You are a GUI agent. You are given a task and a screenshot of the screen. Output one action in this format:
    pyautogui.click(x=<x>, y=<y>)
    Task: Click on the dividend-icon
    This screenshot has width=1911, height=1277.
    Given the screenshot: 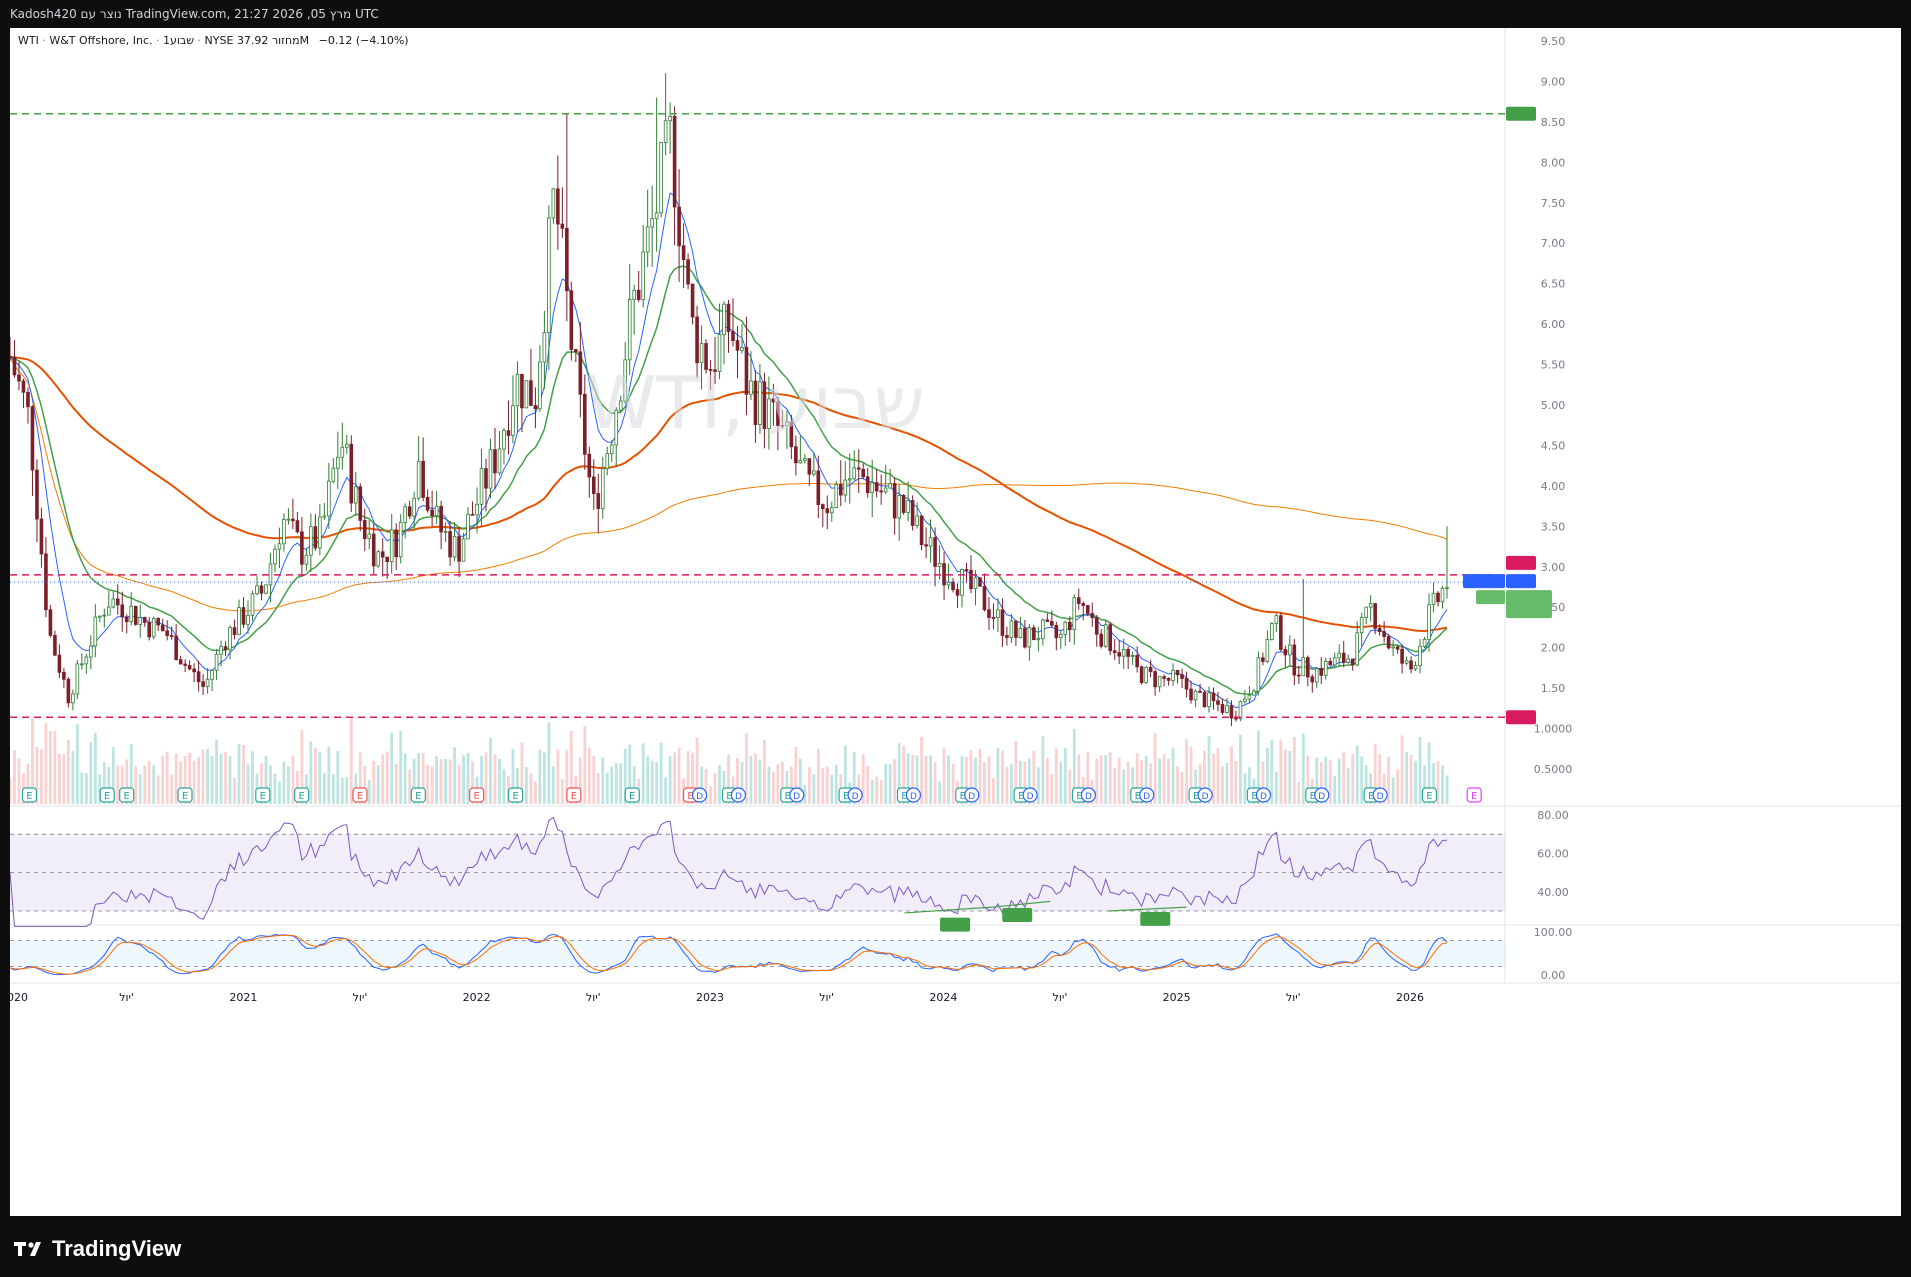 What is the action you would take?
    pyautogui.click(x=1030, y=795)
    